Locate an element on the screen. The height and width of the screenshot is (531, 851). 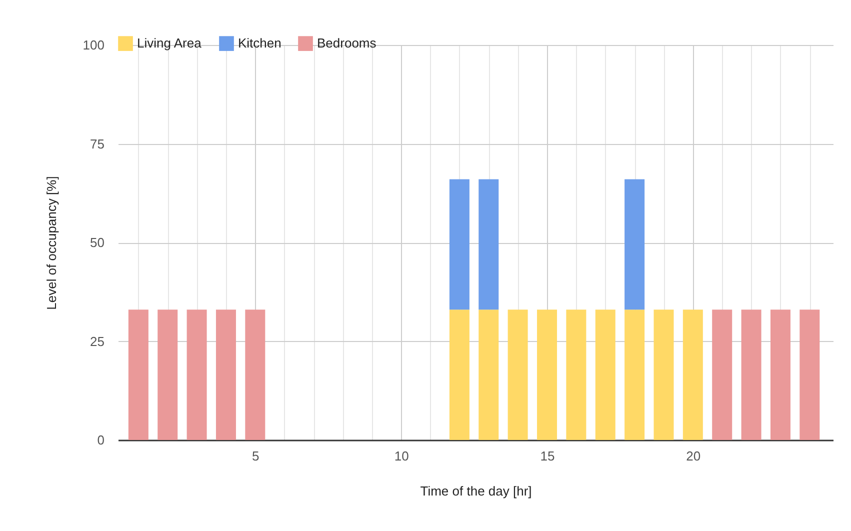
legend-label: Bedrooms is located at coordinates (347, 43).